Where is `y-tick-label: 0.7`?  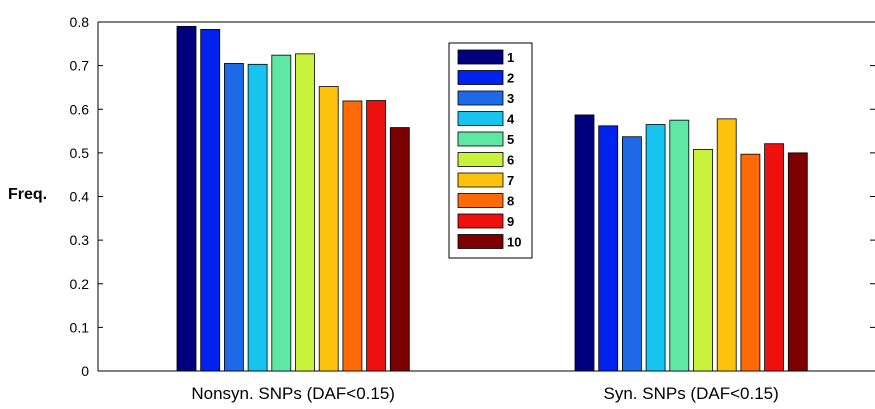 y-tick-label: 0.7 is located at coordinates (80, 66).